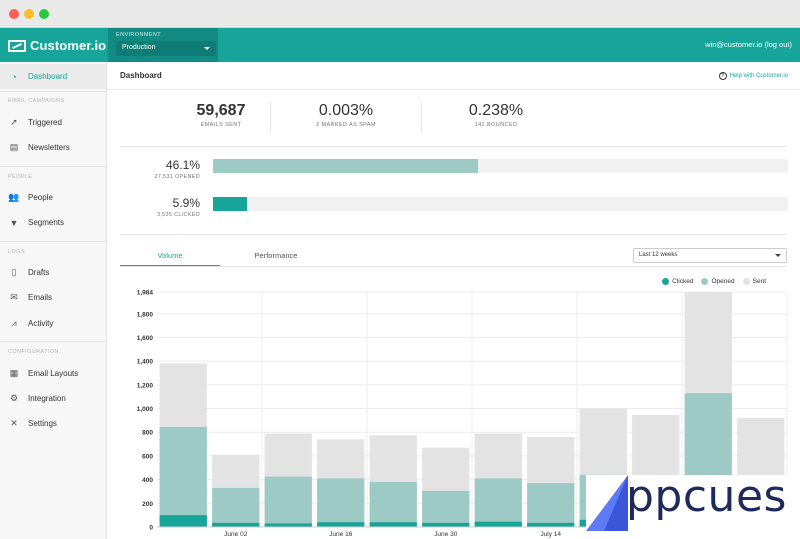  I want to click on sidebar-item-email-layouts: ▦ Email Layouts, so click(53, 373).